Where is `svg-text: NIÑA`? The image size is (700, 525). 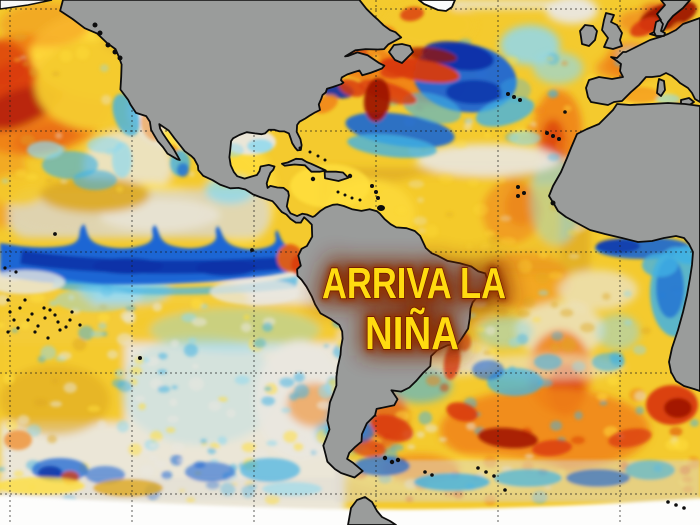
svg-text: NIÑA is located at coordinates (412, 333).